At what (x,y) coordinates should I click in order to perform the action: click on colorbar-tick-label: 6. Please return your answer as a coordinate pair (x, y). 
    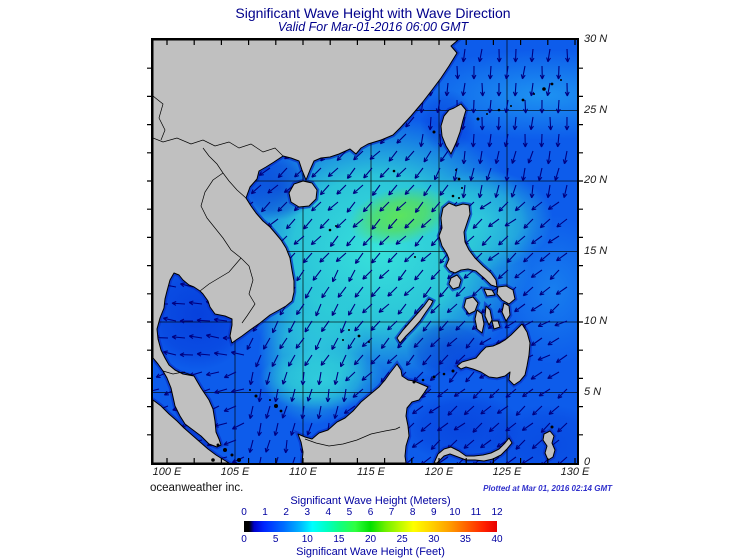
    Looking at the image, I should click on (370, 512).